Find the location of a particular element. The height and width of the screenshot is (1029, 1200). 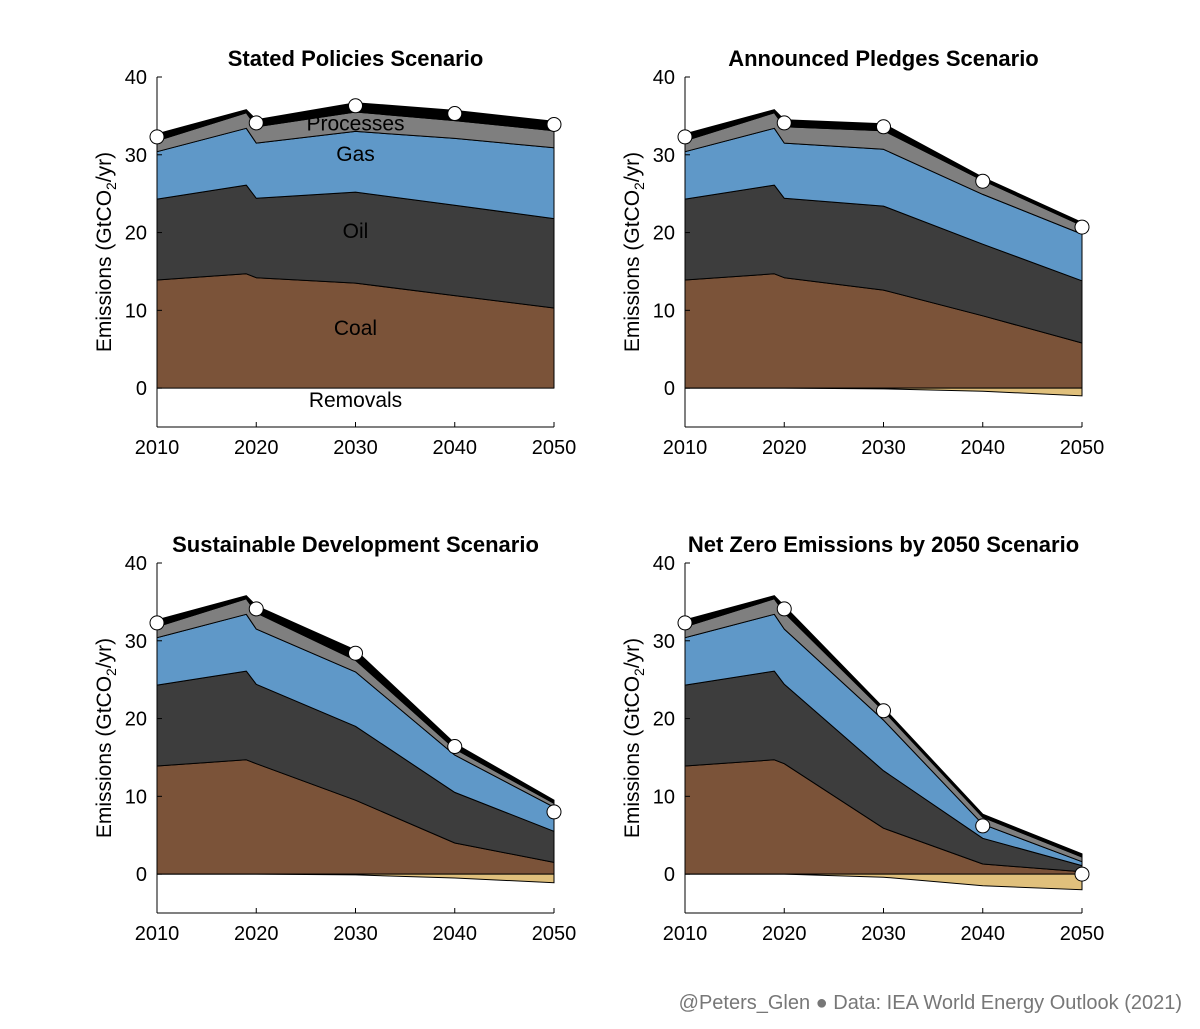

area-label: Processes is located at coordinates (355, 124).